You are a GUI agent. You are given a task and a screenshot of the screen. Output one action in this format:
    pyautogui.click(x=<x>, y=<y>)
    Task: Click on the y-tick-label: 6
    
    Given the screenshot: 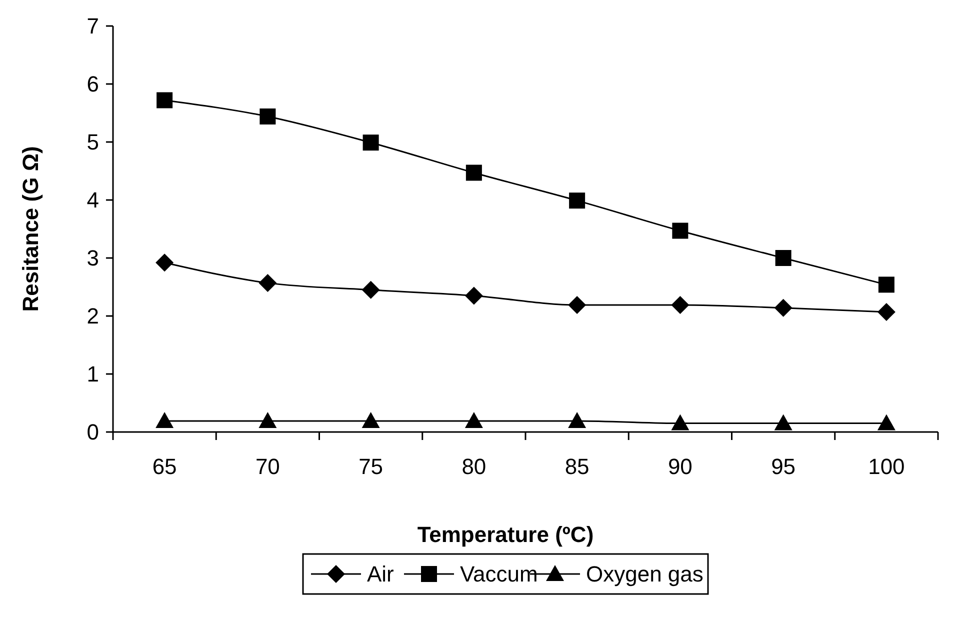 What is the action you would take?
    pyautogui.click(x=92, y=84)
    